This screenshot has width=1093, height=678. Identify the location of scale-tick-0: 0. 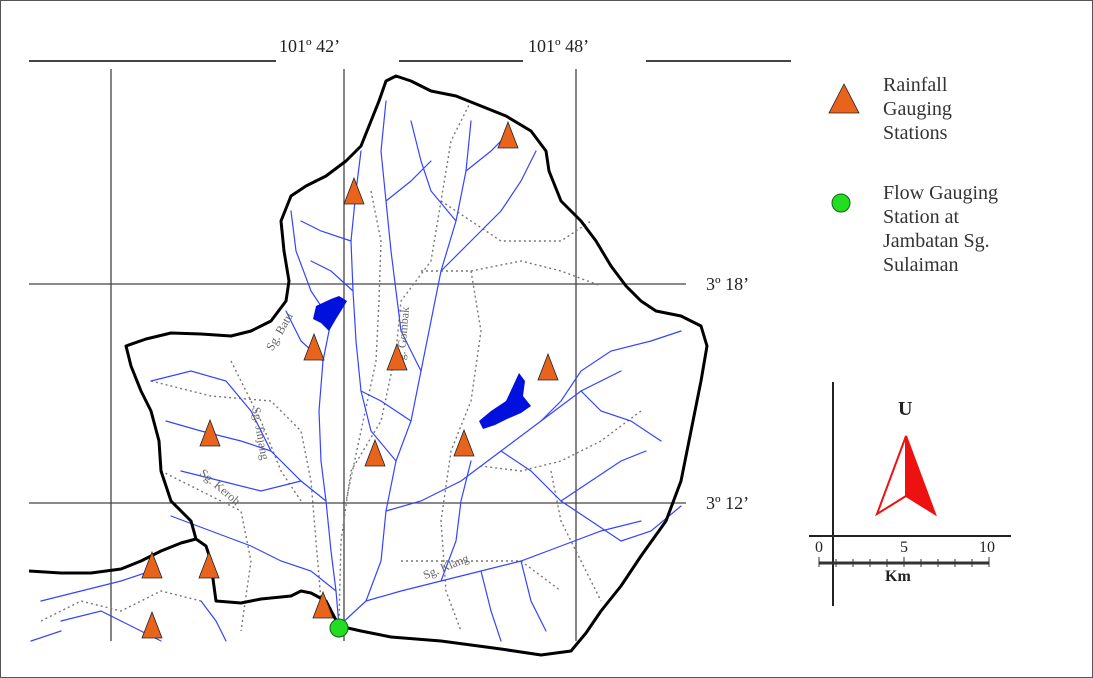
(819, 547).